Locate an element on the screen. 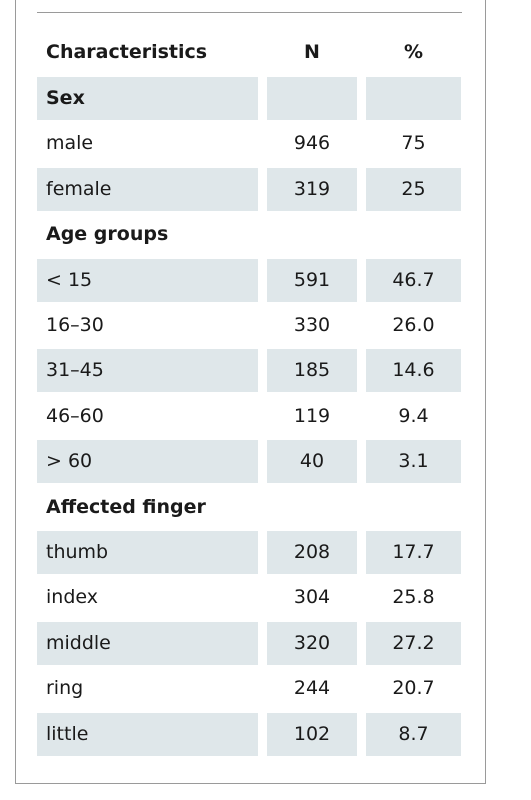 The width and height of the screenshot is (531, 800). value-cell: 40 is located at coordinates (312, 462).